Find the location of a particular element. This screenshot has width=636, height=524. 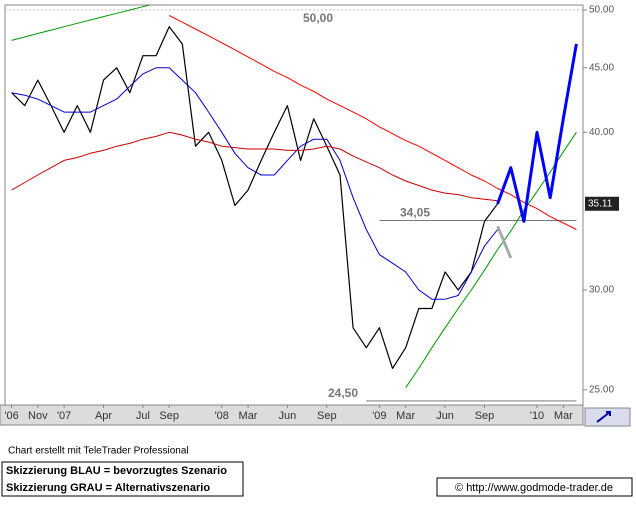

x-tick-label: '07 is located at coordinates (64, 416).